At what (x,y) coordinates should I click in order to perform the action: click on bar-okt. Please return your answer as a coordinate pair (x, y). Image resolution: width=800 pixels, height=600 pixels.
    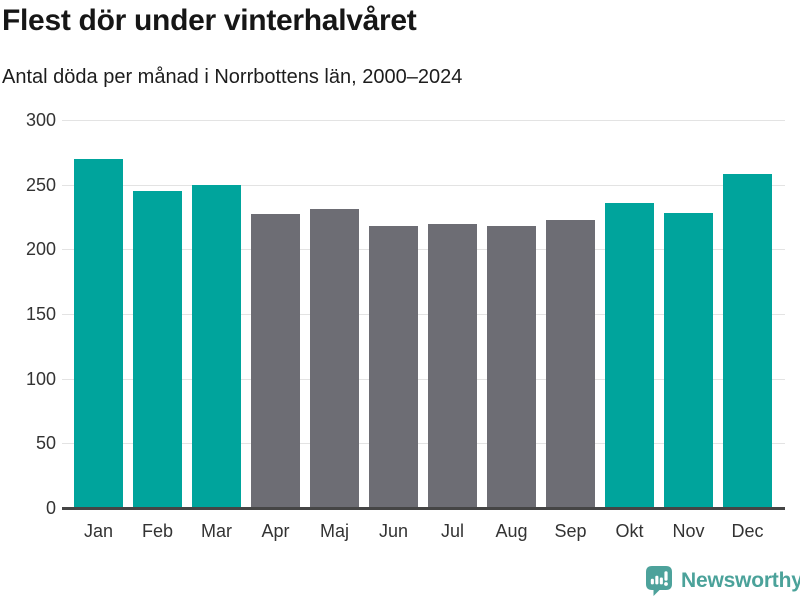
    Looking at the image, I should click on (629, 355).